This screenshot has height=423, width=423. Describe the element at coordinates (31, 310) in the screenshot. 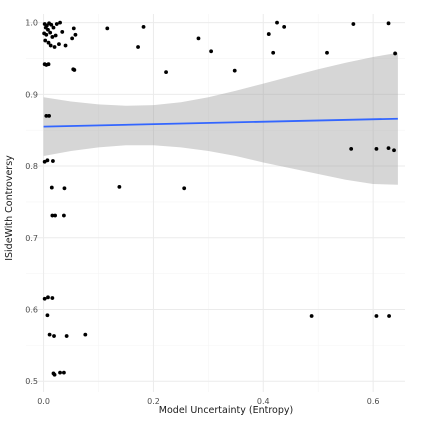

I see `y-tick-label: 0.6` at that location.